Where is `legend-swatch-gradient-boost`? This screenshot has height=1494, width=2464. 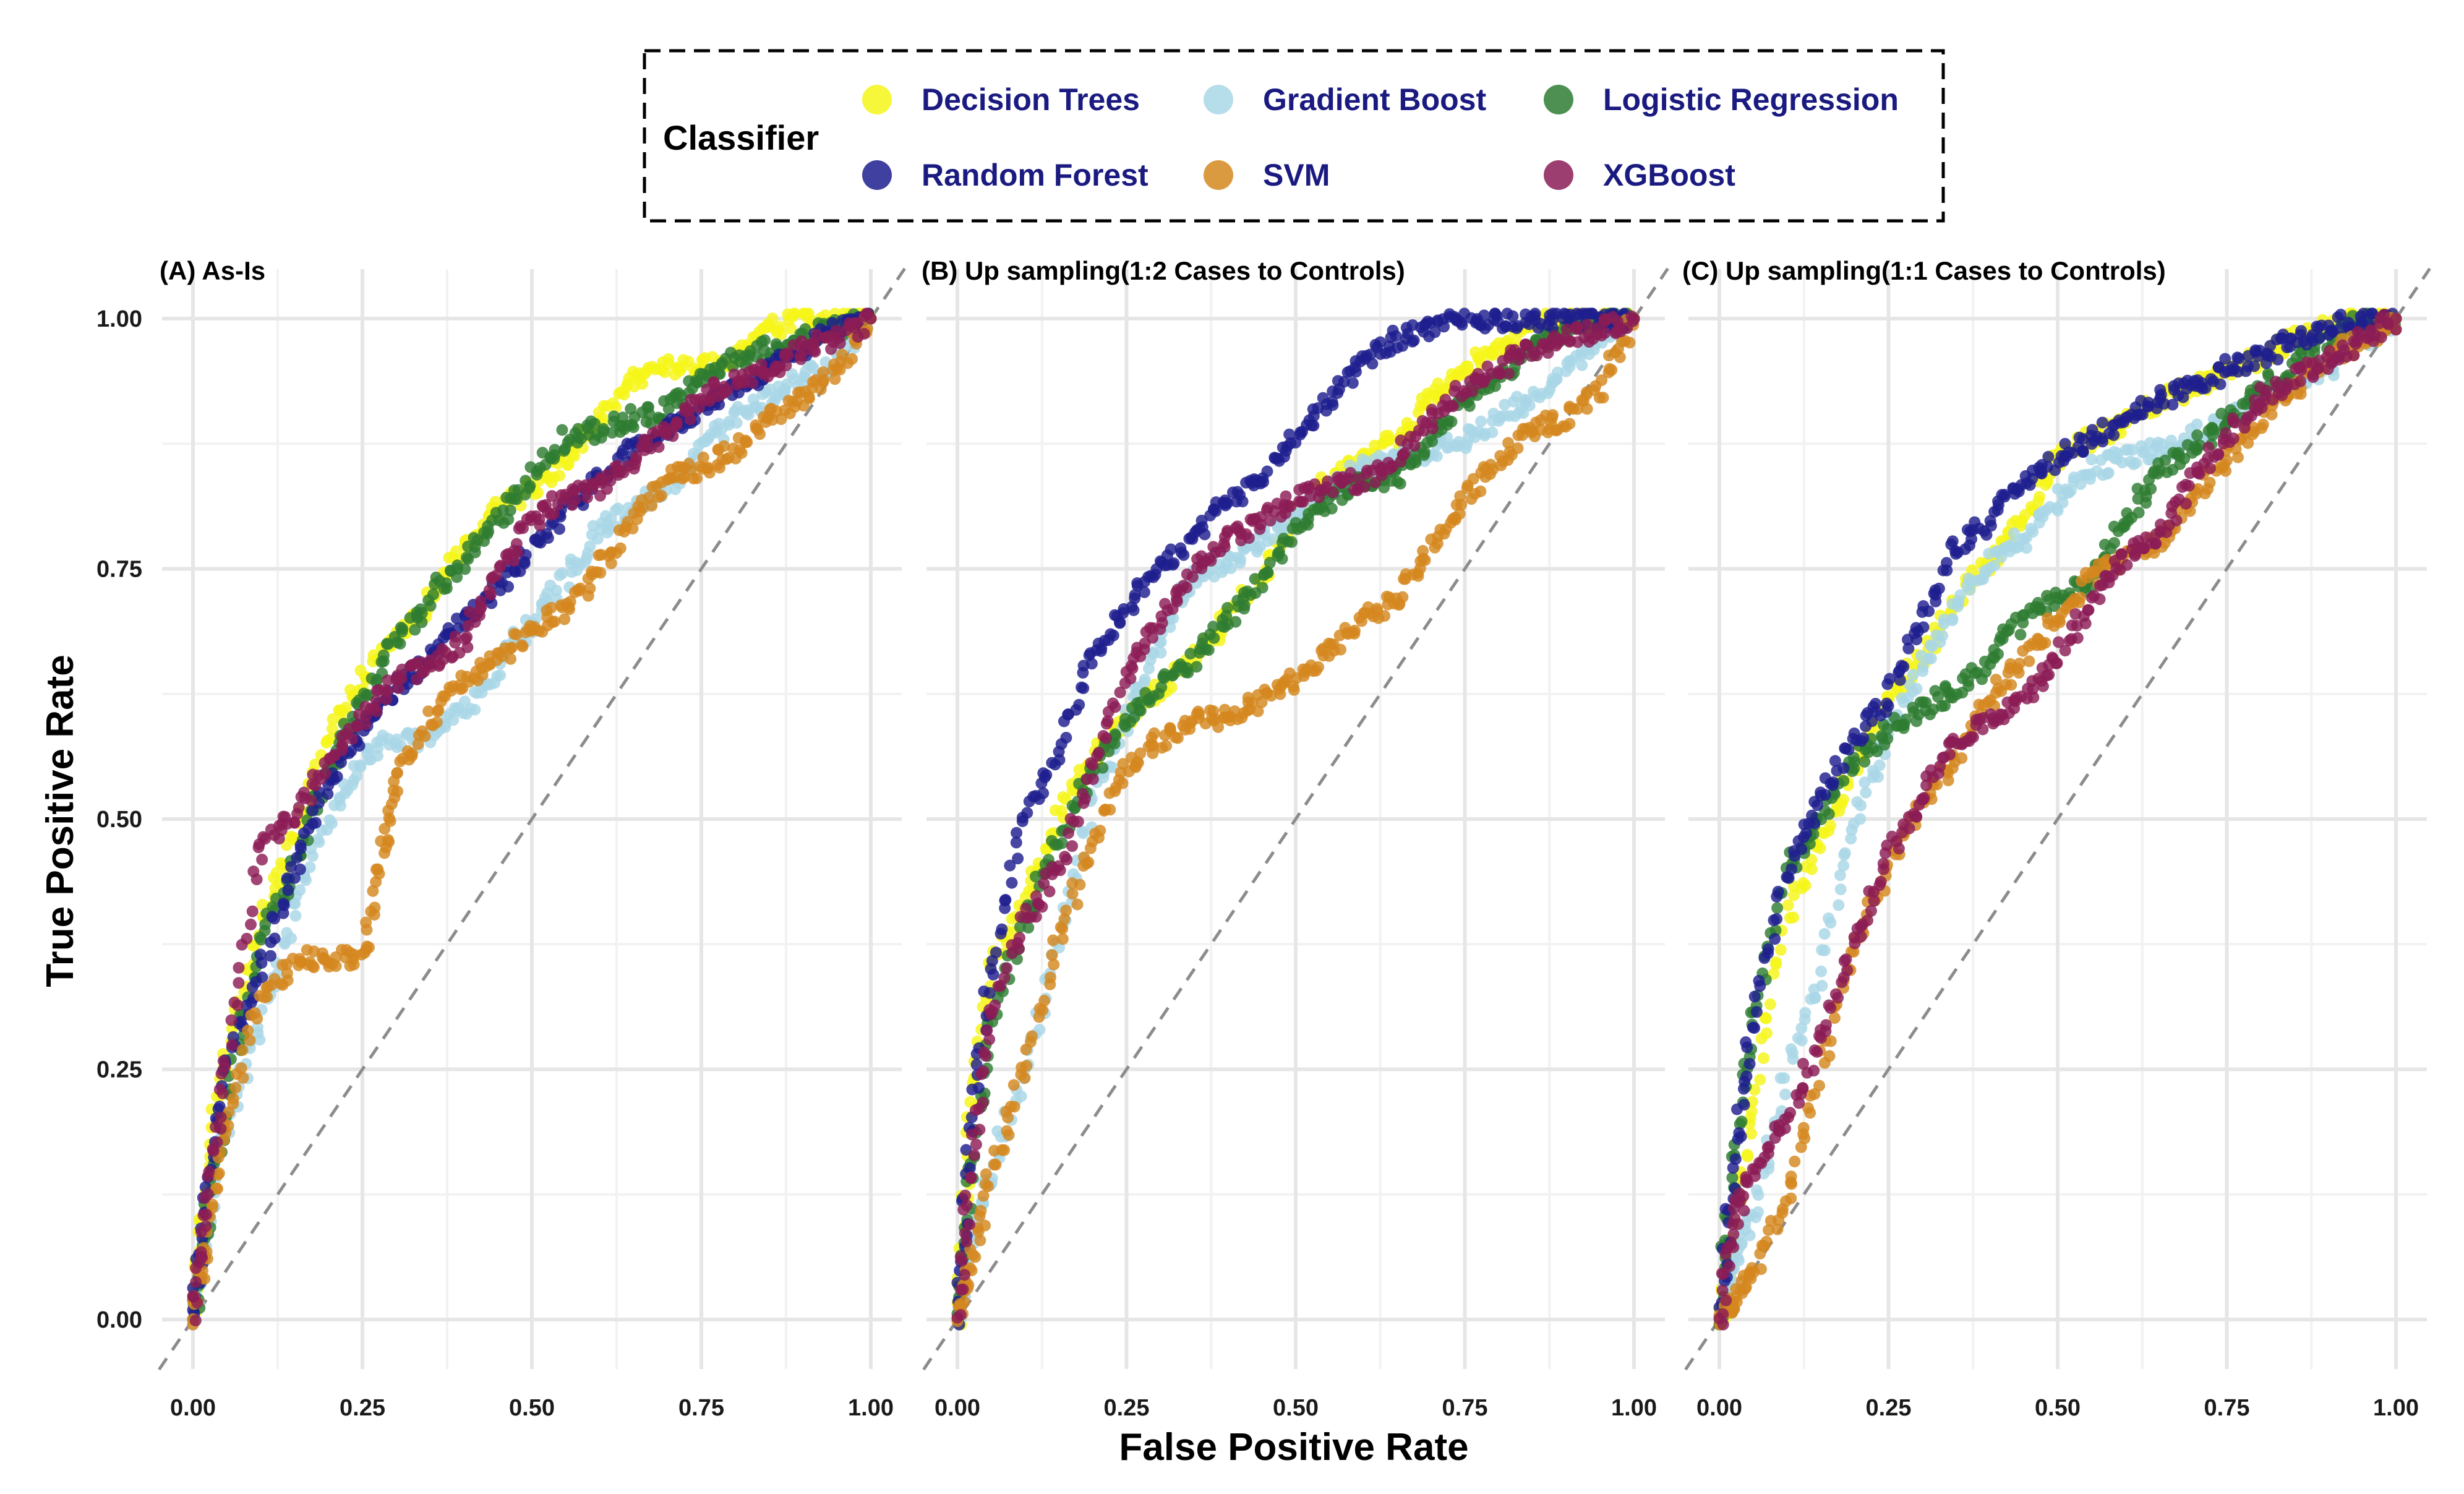
legend-swatch-gradient-boost is located at coordinates (1218, 99).